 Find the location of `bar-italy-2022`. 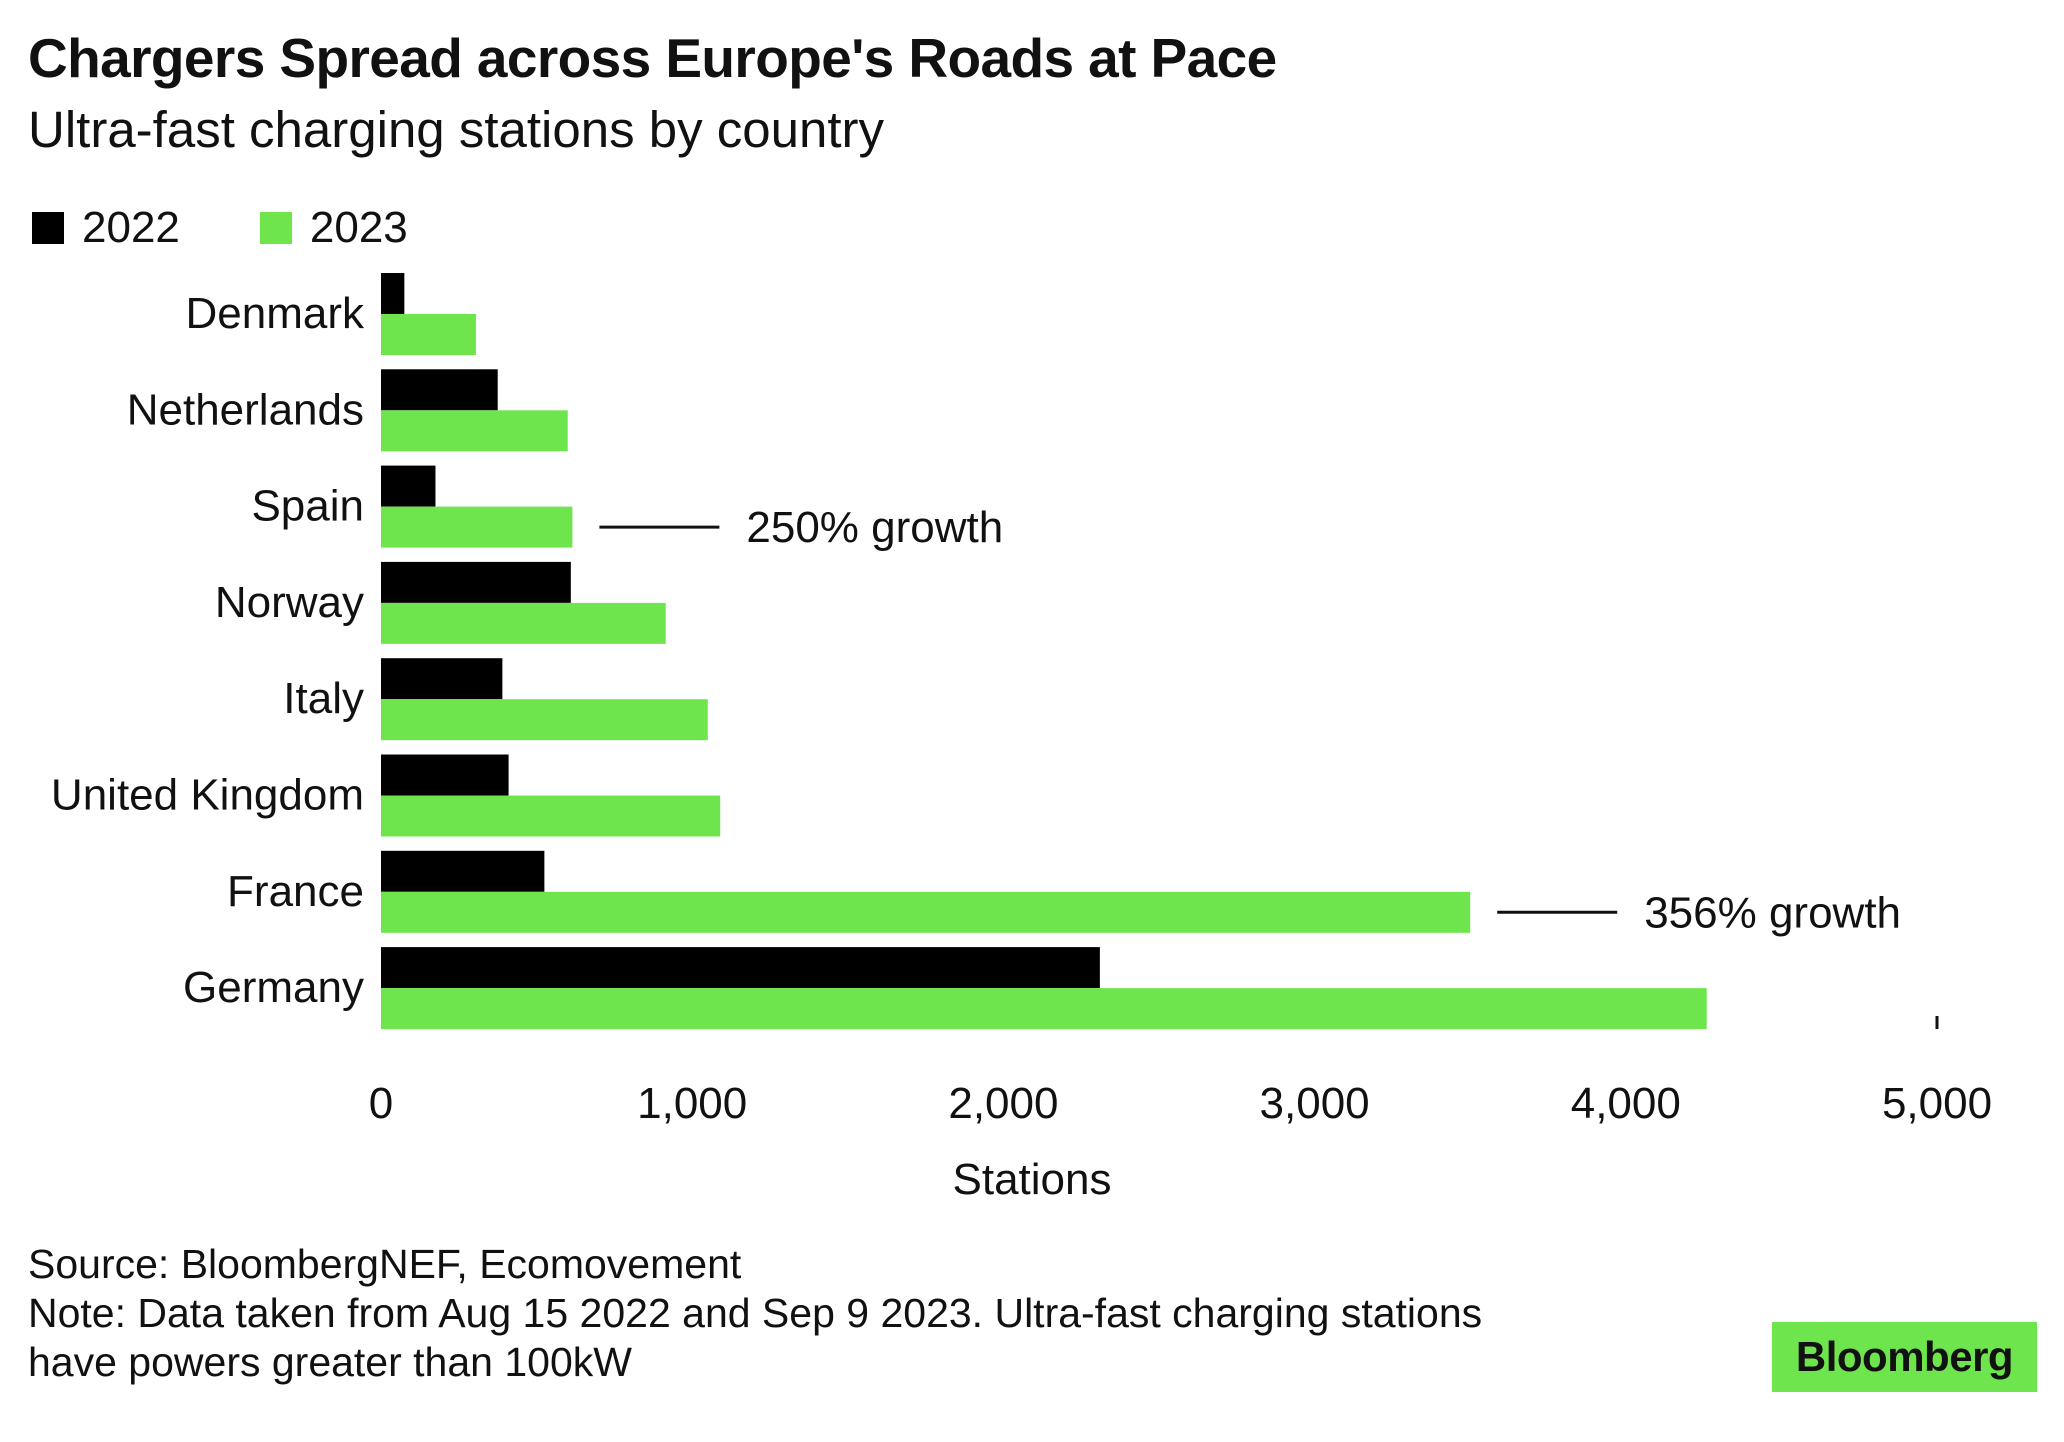

bar-italy-2022 is located at coordinates (442, 679).